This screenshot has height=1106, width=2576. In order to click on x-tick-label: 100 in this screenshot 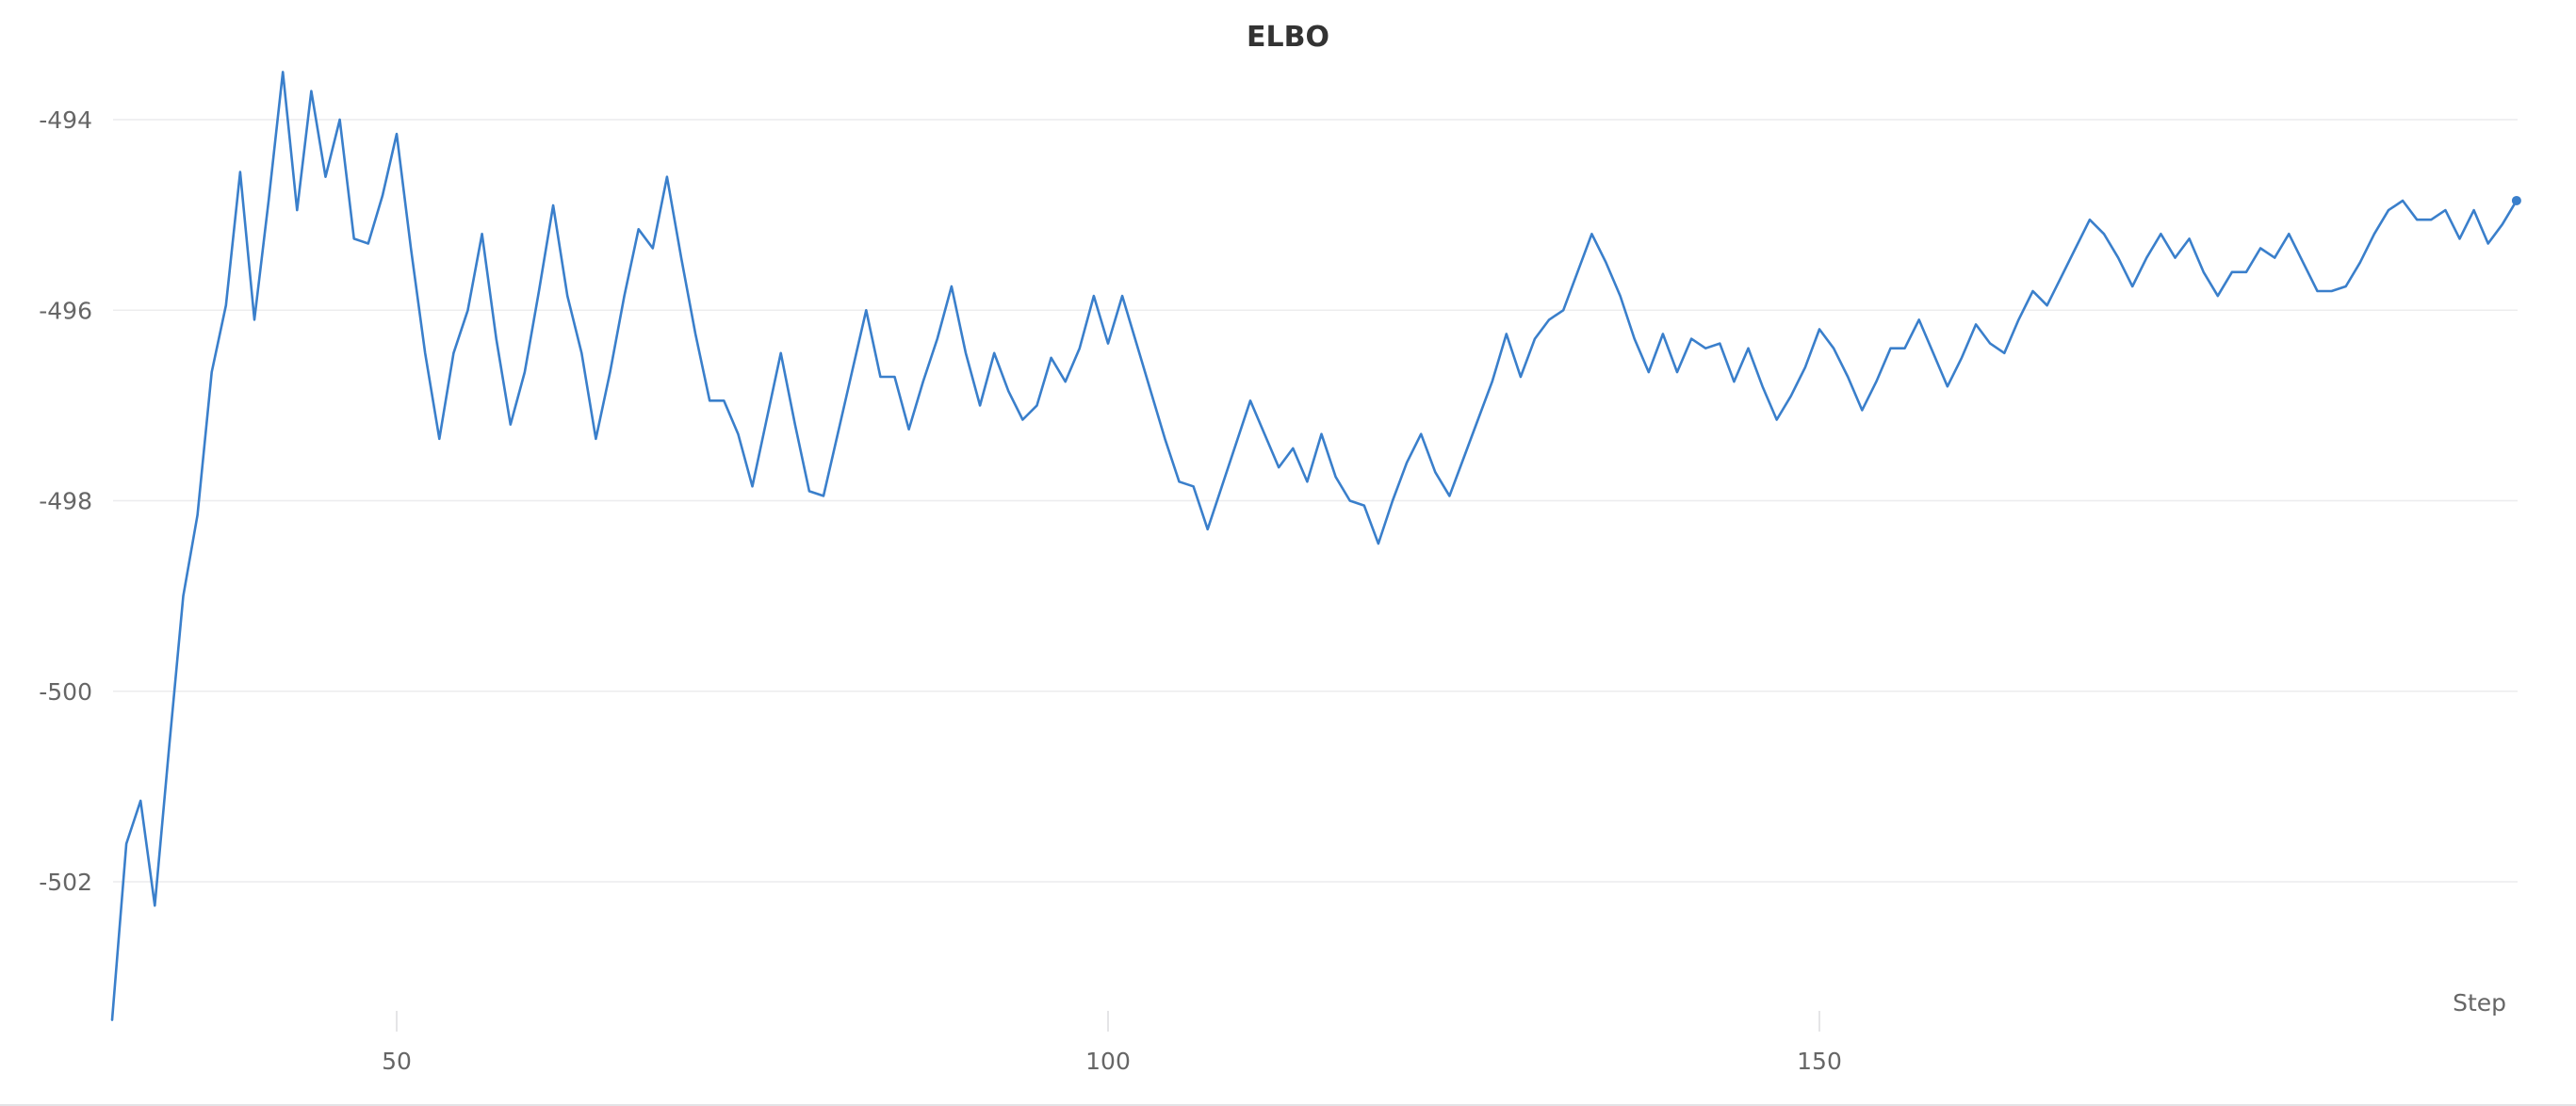, I will do `click(1108, 1061)`.